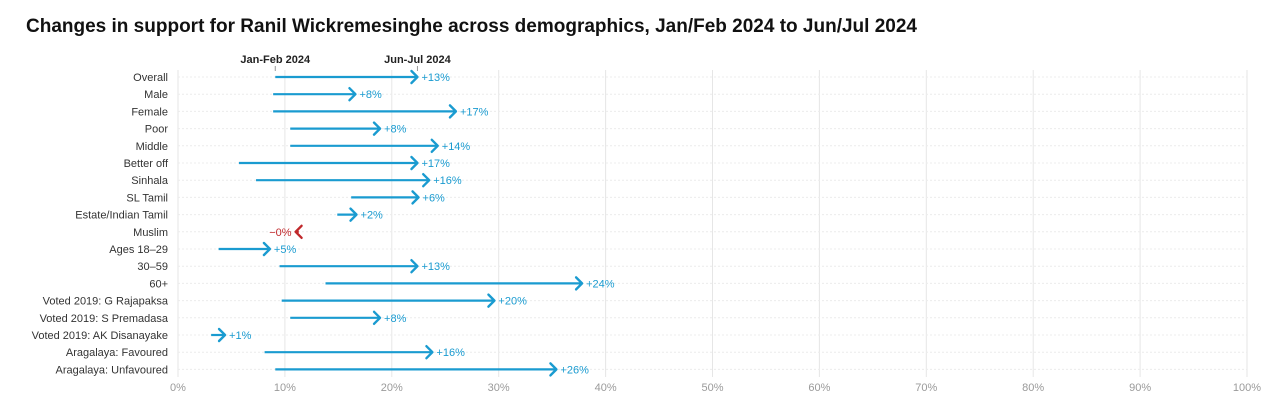  What do you see at coordinates (372, 216) in the screenshot?
I see `change-label: +2%` at bounding box center [372, 216].